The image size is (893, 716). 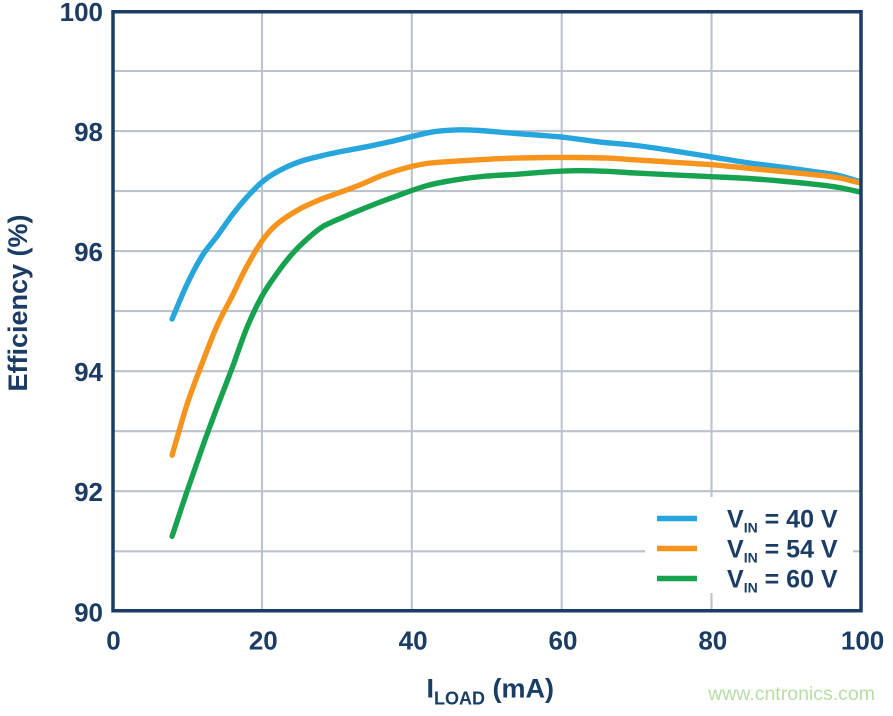 What do you see at coordinates (782, 581) in the screenshot?
I see `svg-text: VIN = 60 V` at bounding box center [782, 581].